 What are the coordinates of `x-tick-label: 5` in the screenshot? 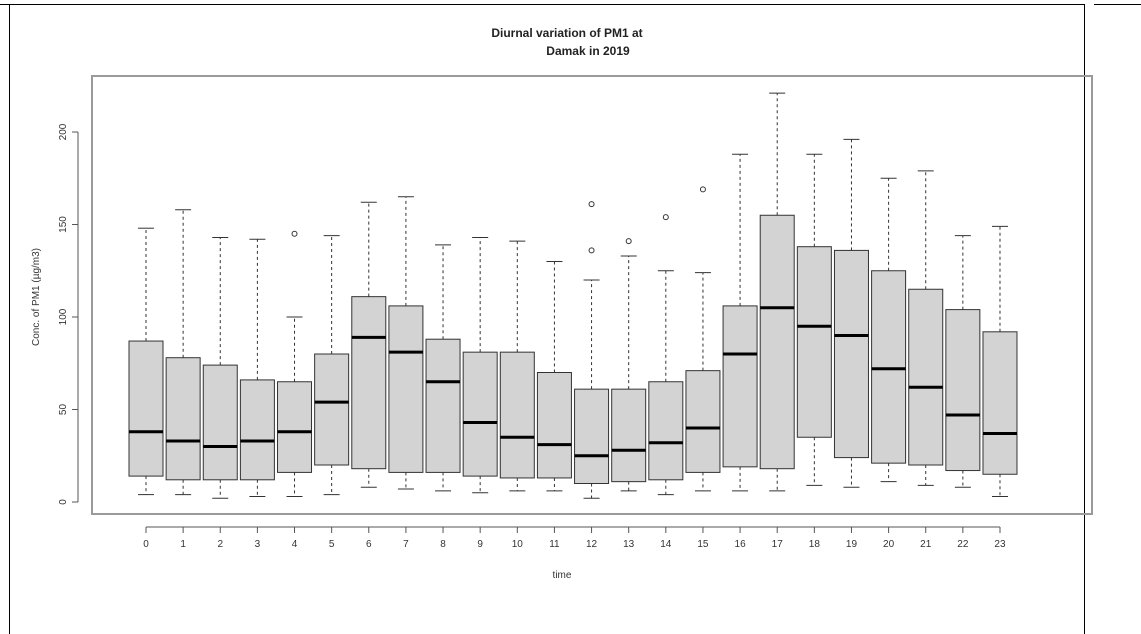 It's located at (332, 544).